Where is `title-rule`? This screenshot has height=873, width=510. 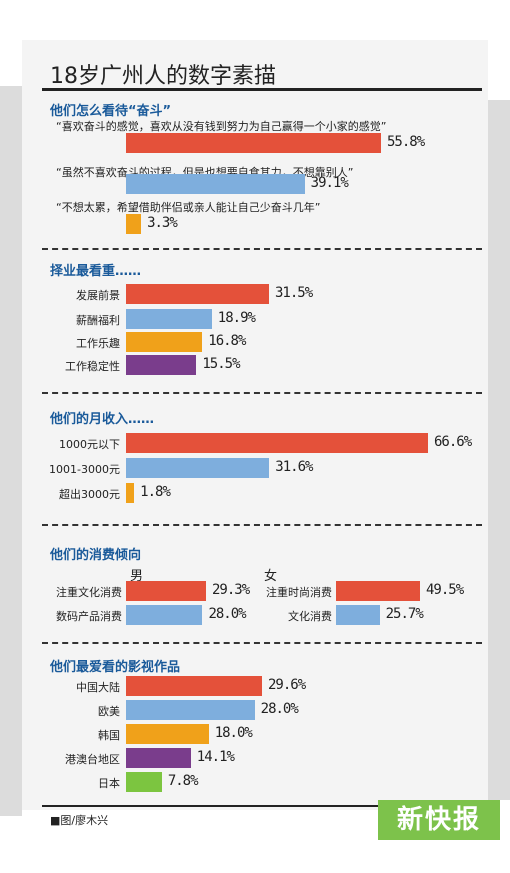
title-rule is located at coordinates (262, 89).